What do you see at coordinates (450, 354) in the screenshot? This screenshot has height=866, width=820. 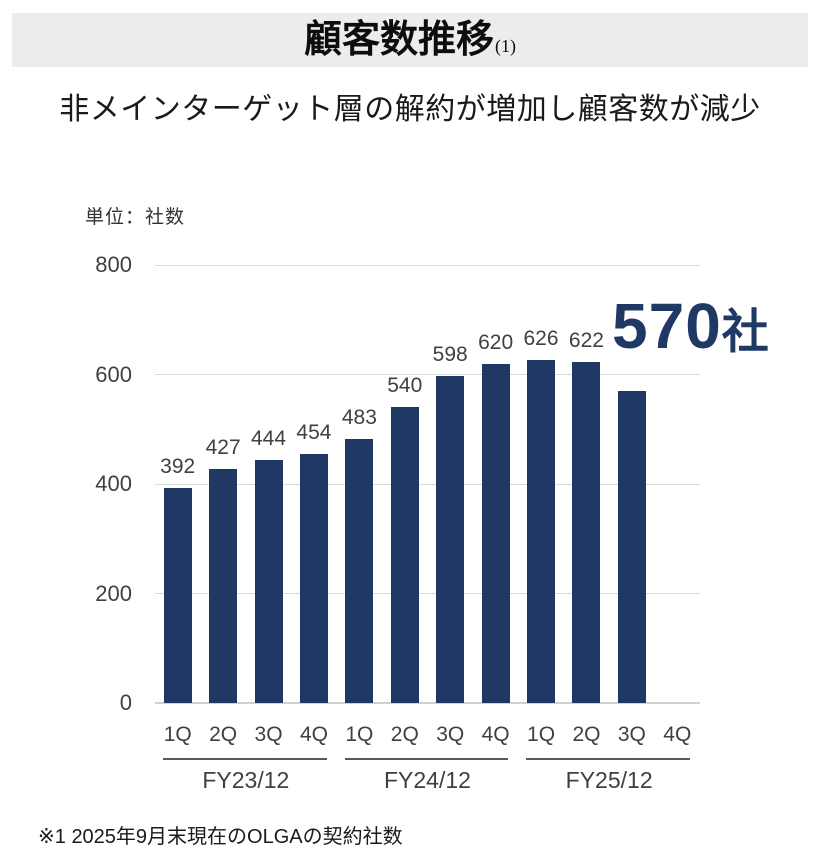 I see `bar-value-label: 598` at bounding box center [450, 354].